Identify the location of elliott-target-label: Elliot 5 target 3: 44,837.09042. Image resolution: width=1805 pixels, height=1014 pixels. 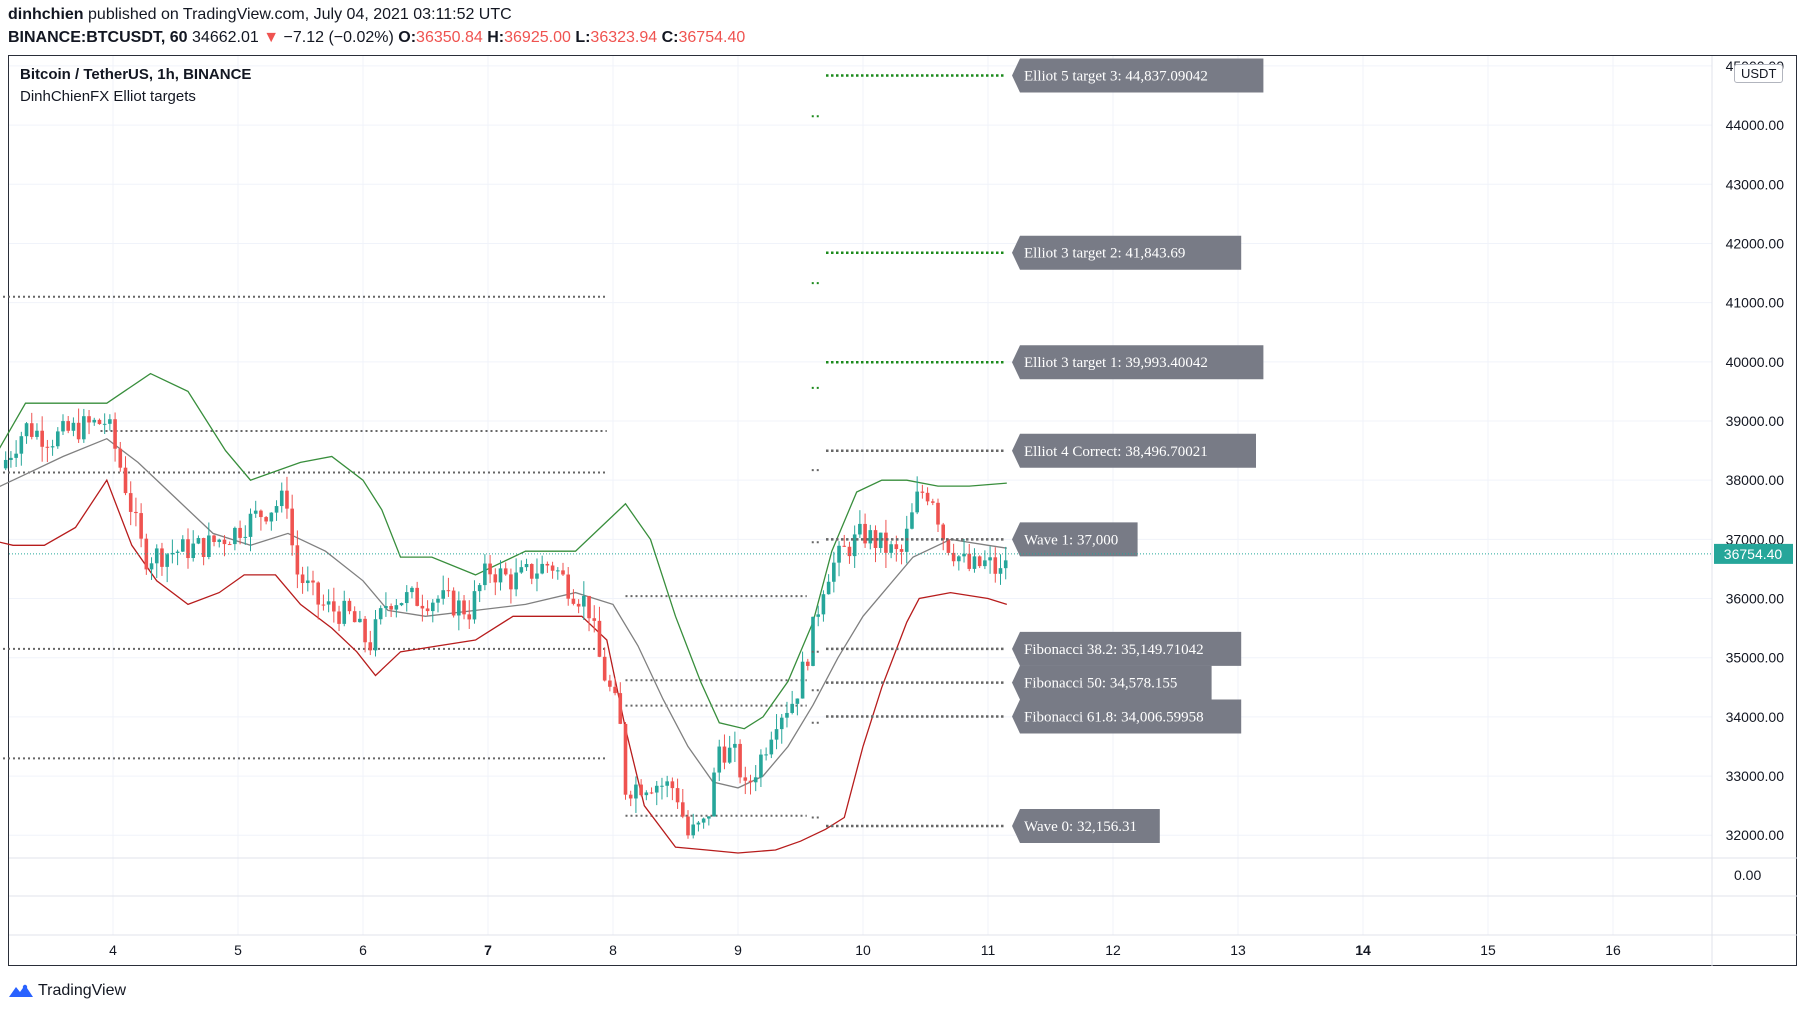
(1116, 77).